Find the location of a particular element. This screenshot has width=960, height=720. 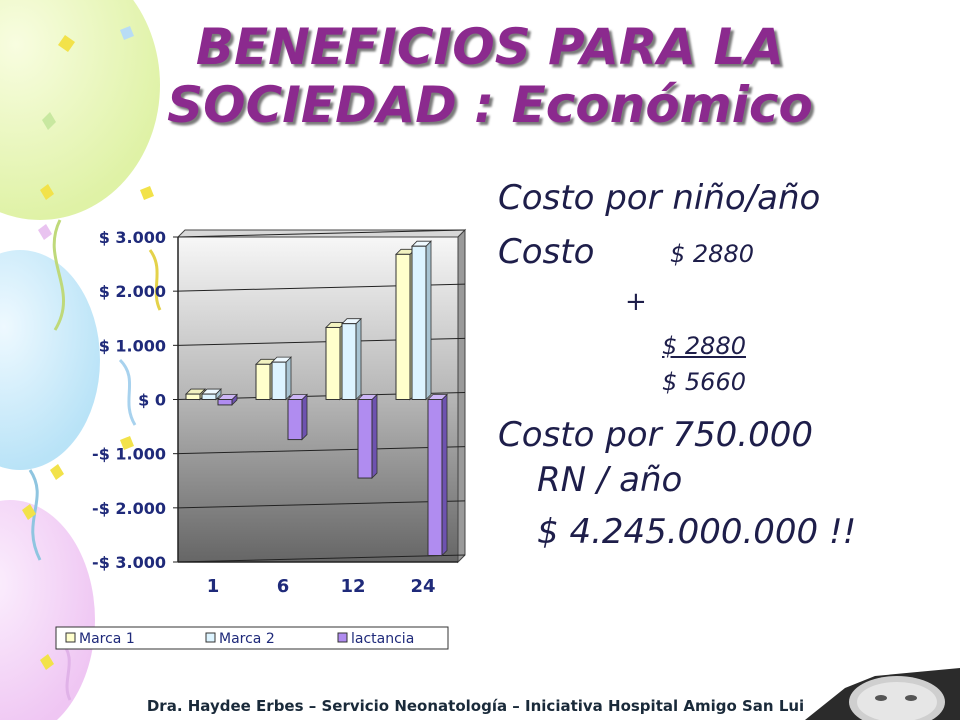

total-cost-value: $ 4.245.000.000 !! is located at coordinates (697, 532).